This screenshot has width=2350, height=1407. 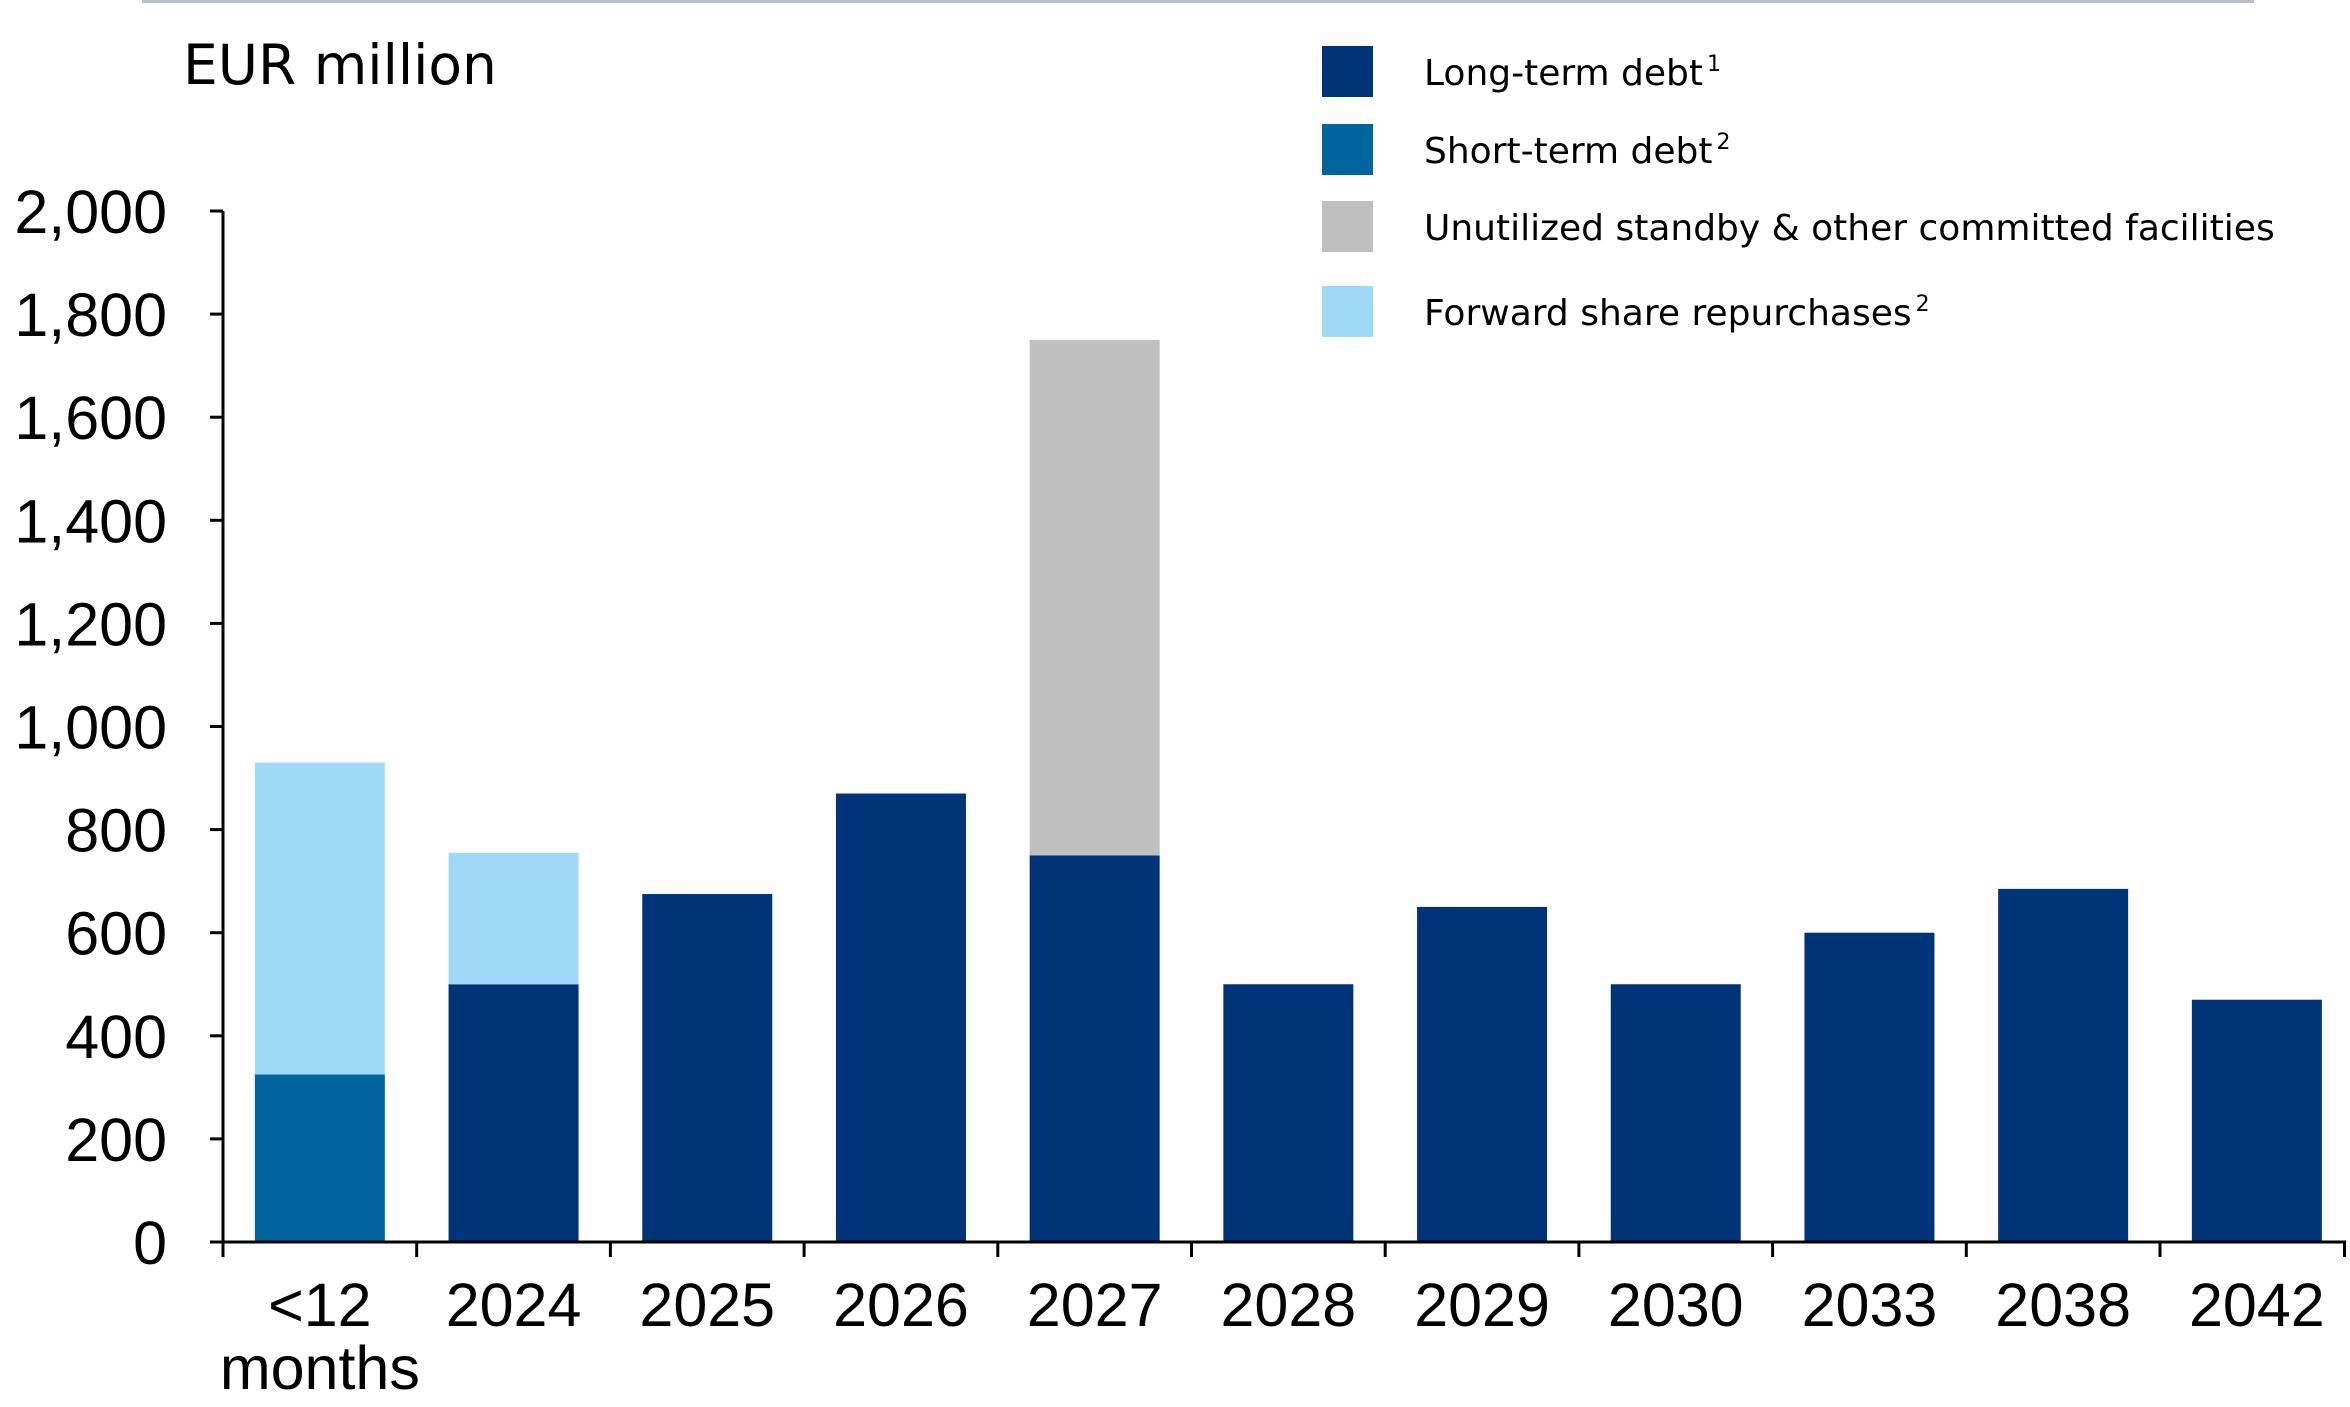 I want to click on legend-swatch-unutilized-standby-other-committed-facilities, so click(x=1347, y=226).